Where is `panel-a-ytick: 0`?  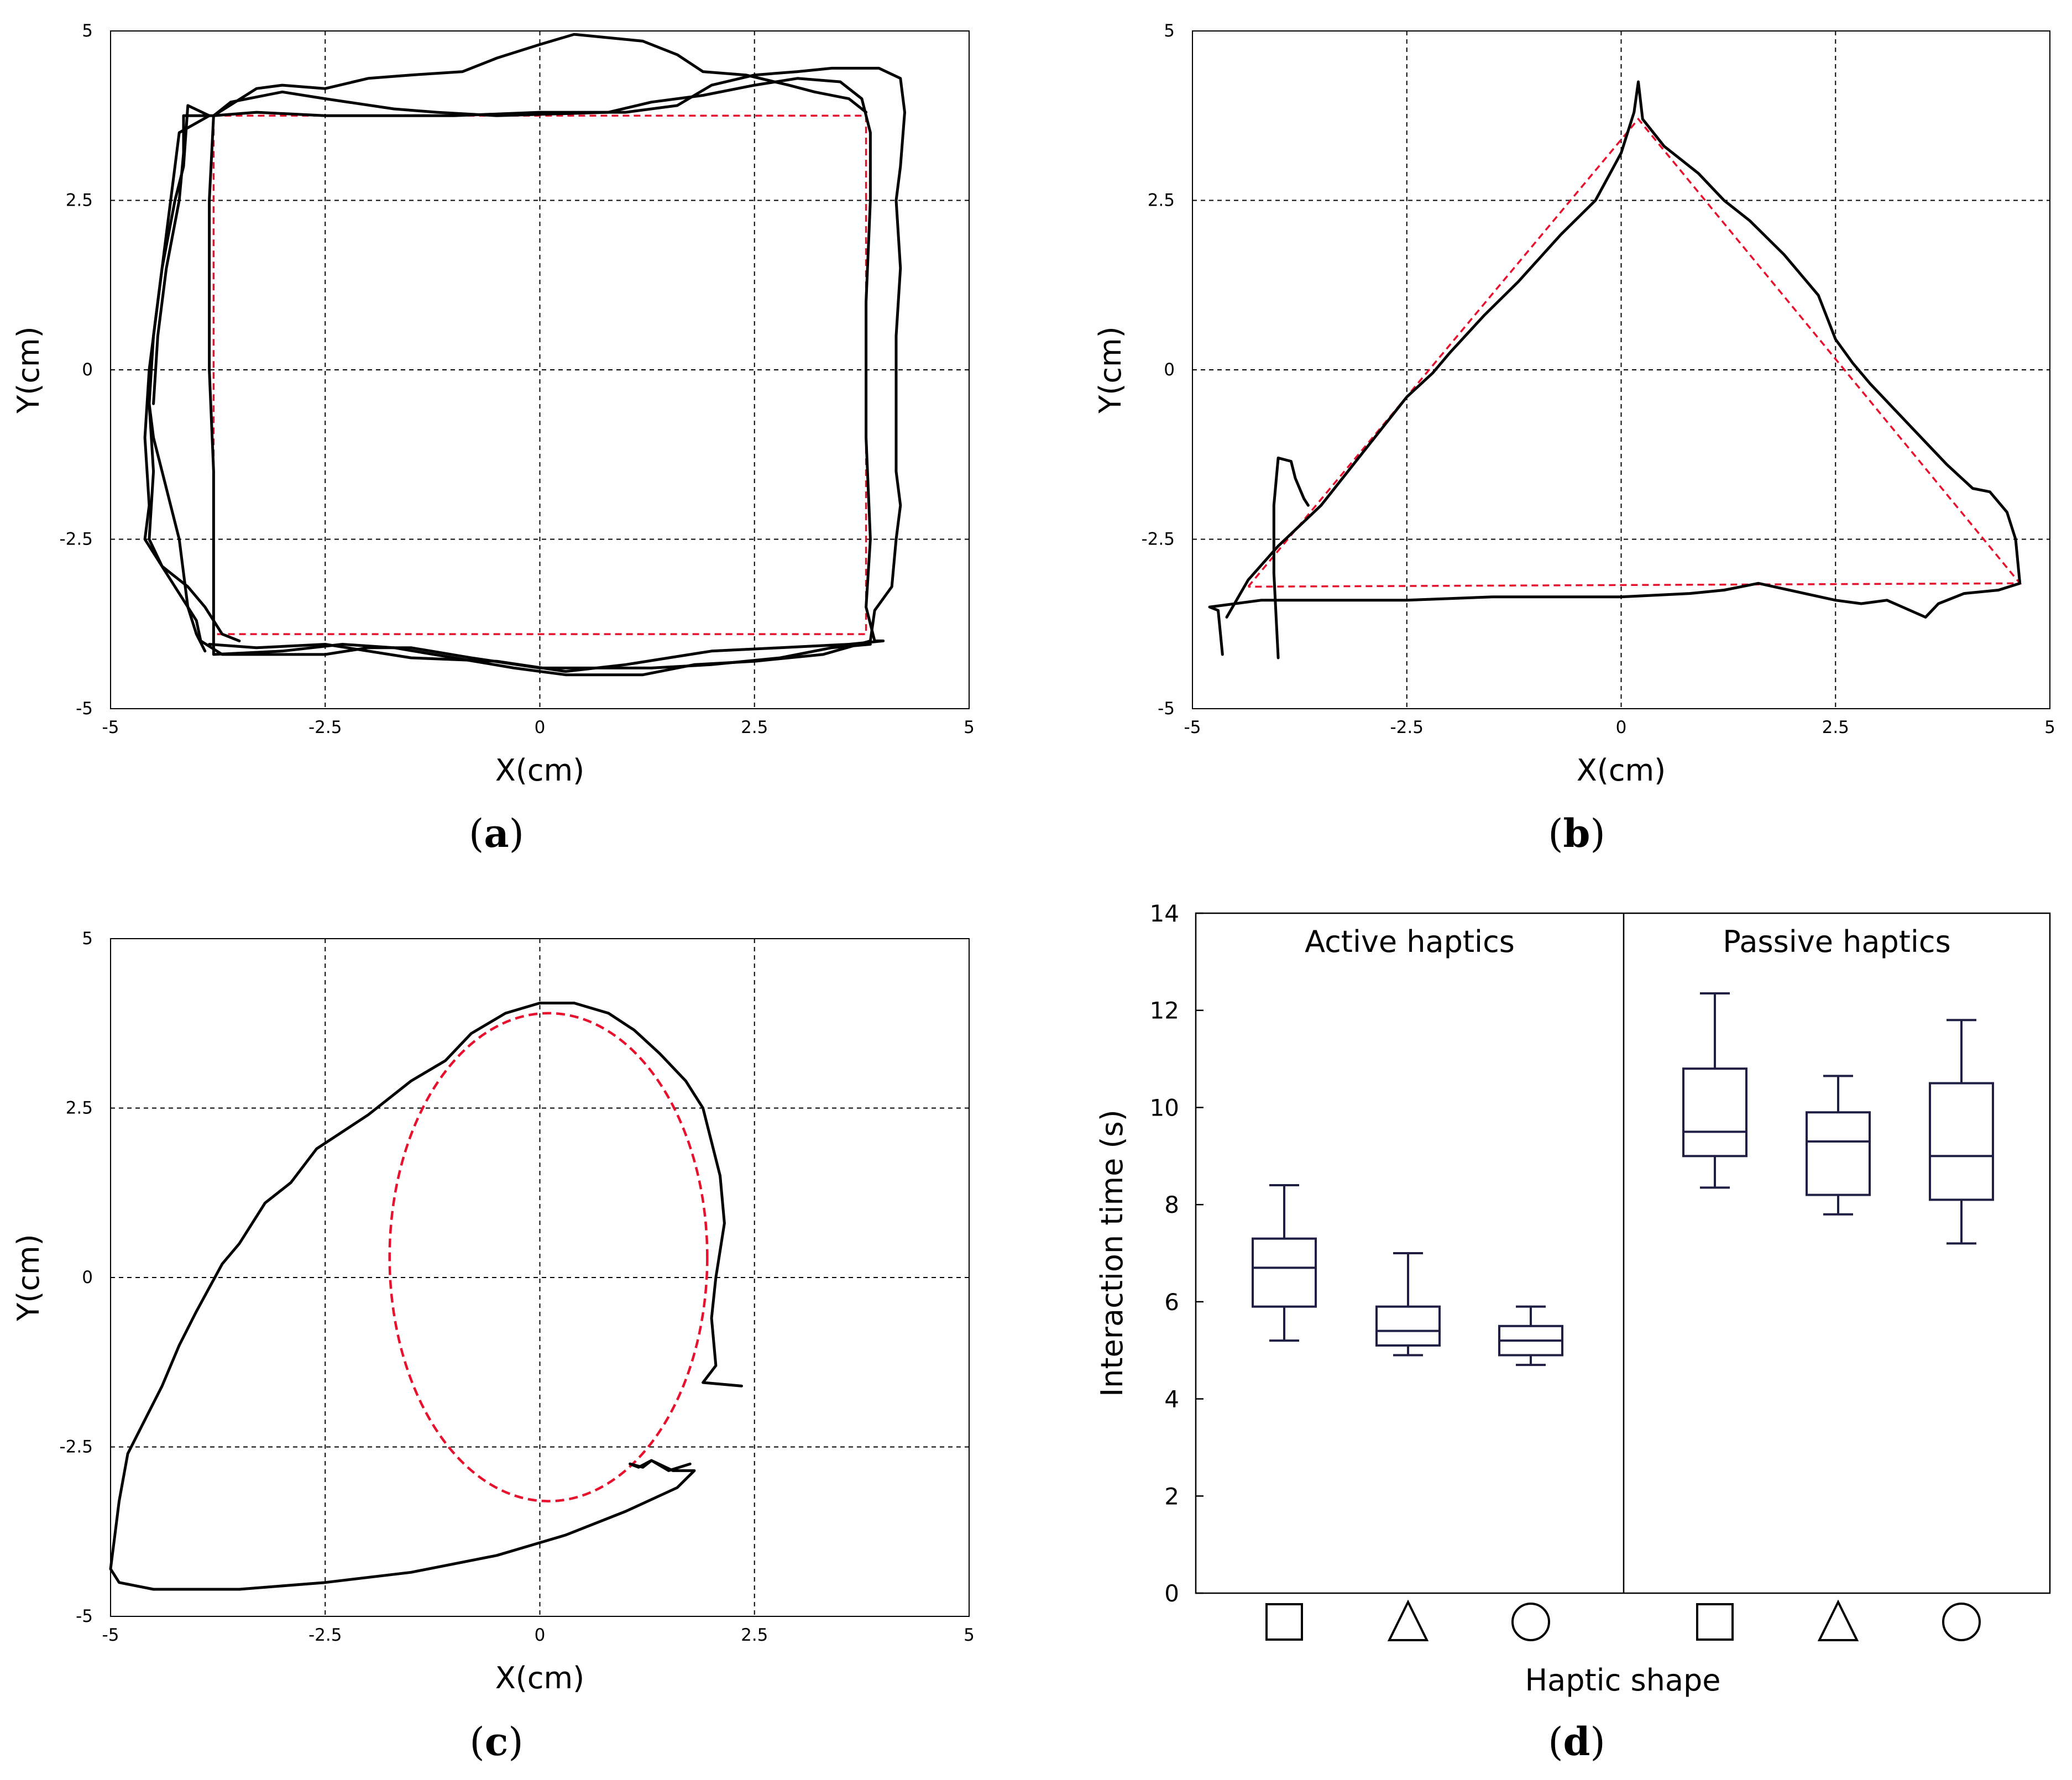
panel-a-ytick: 0 is located at coordinates (87, 370).